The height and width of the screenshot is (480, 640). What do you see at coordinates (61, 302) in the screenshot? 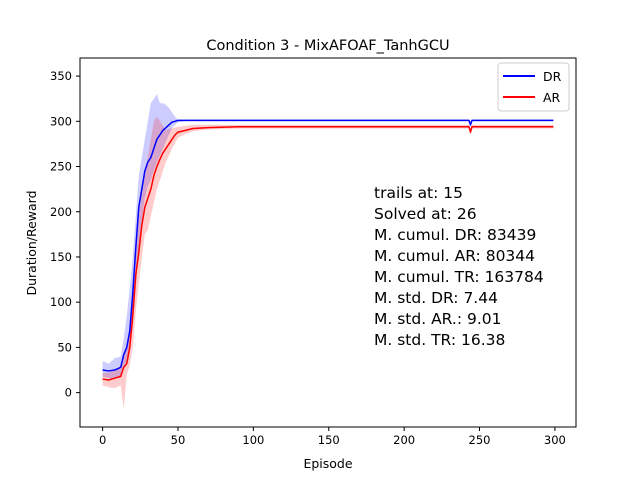
I see `y-tick-label: 100` at bounding box center [61, 302].